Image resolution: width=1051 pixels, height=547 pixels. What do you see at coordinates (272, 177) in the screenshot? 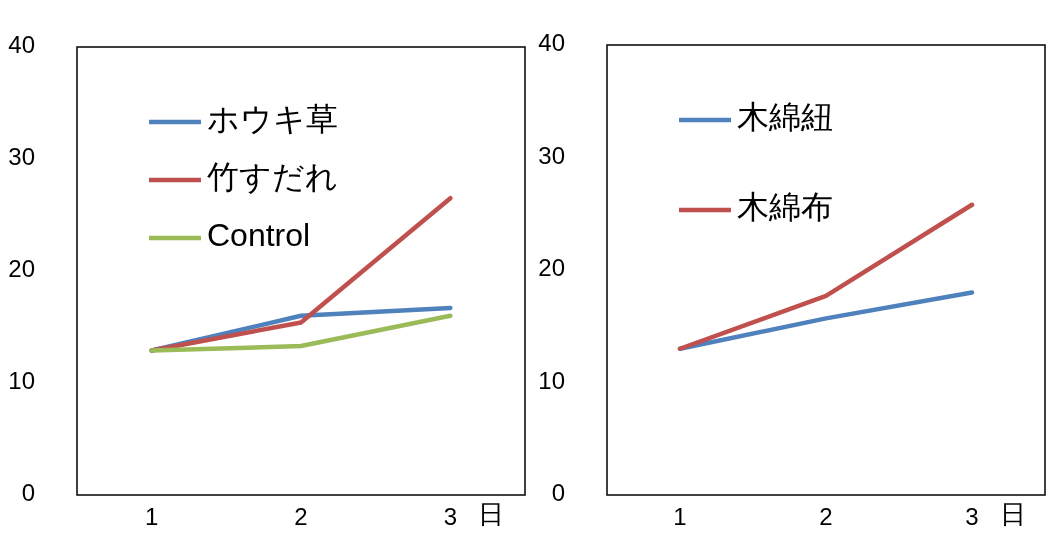
I see `legend-label: 竹すだれ` at bounding box center [272, 177].